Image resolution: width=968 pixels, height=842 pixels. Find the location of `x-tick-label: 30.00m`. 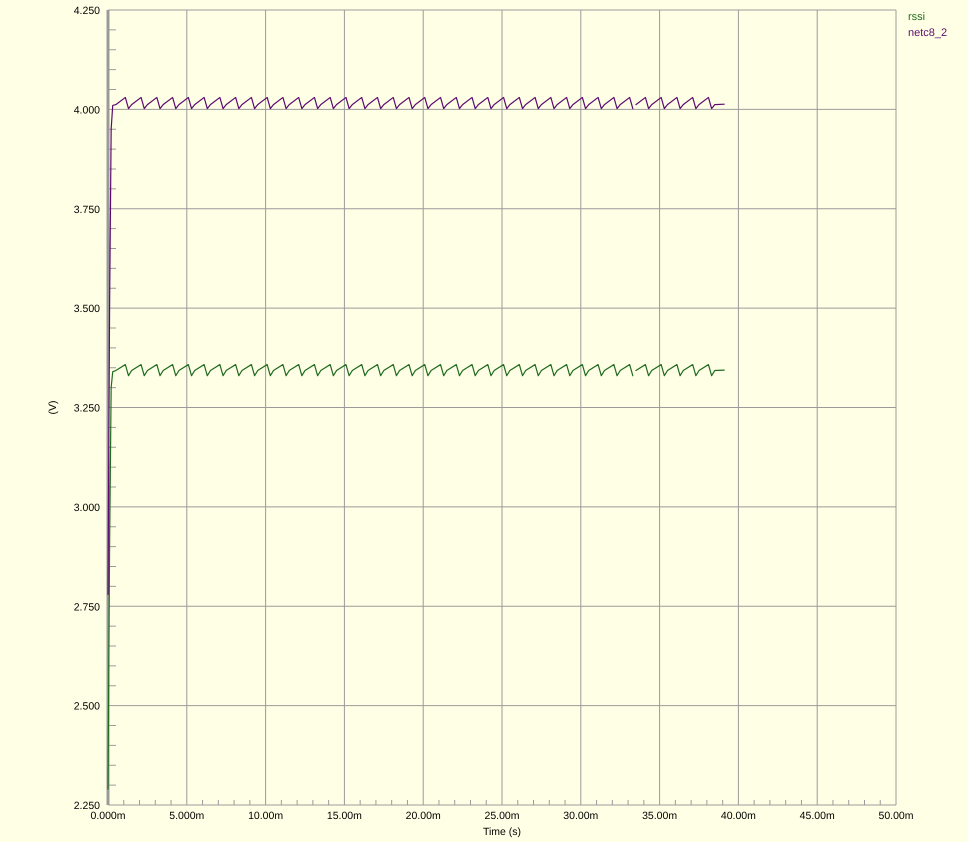

x-tick-label: 30.00m is located at coordinates (581, 816).